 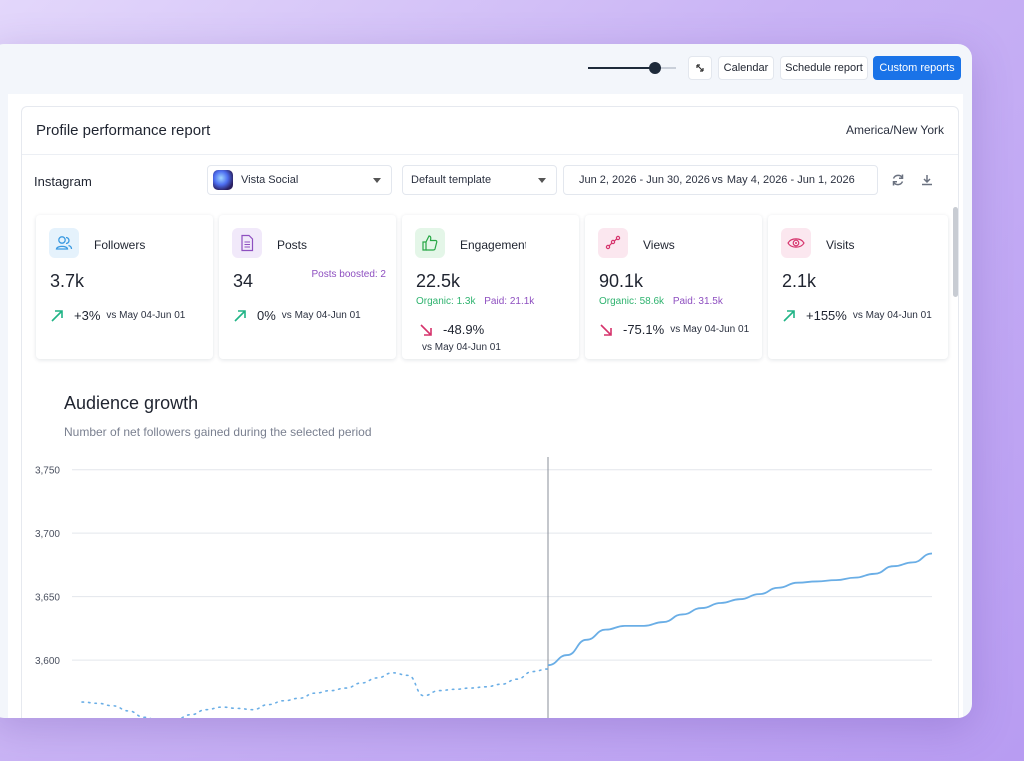 I want to click on views-icon, so click(x=613, y=243).